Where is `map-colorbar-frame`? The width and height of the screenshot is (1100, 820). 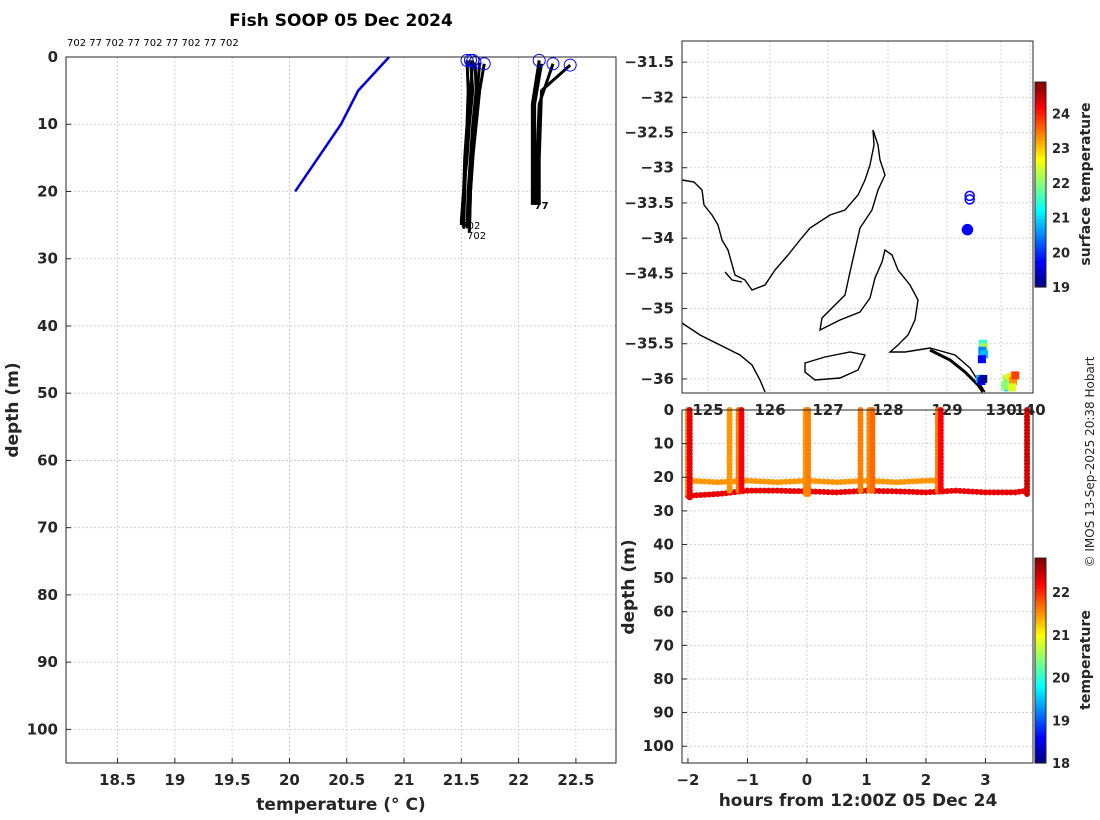 map-colorbar-frame is located at coordinates (1040, 184).